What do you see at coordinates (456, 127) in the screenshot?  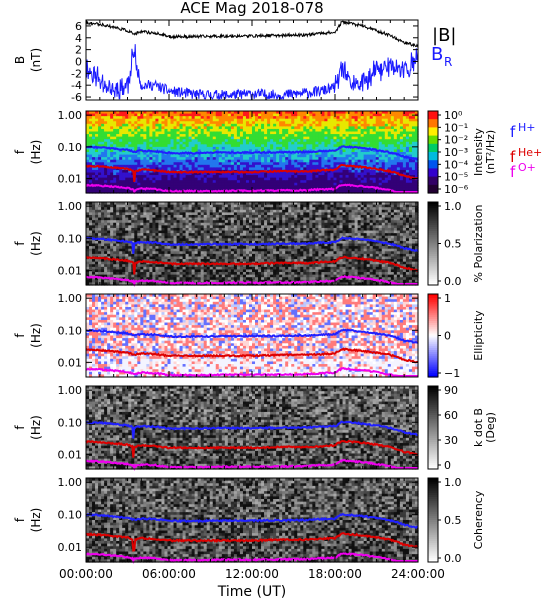 I see `colorbar-tick-label: 10⁻¹` at bounding box center [456, 127].